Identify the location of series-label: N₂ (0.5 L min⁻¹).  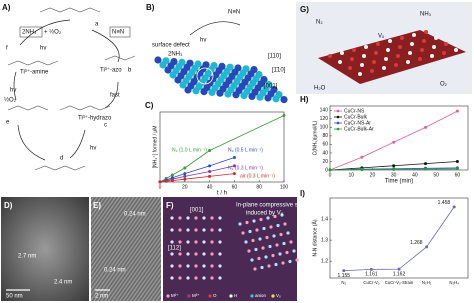
(245, 150).